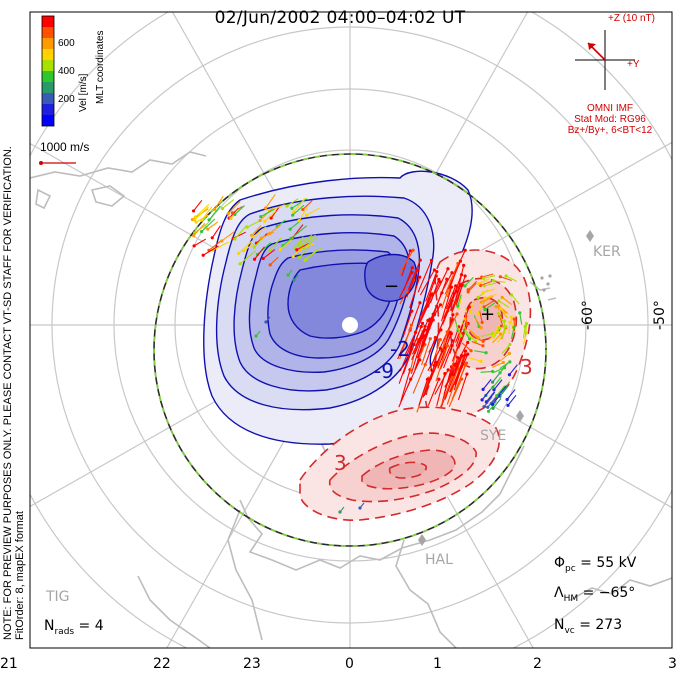  I want to click on station-markers, so click(506, 388).